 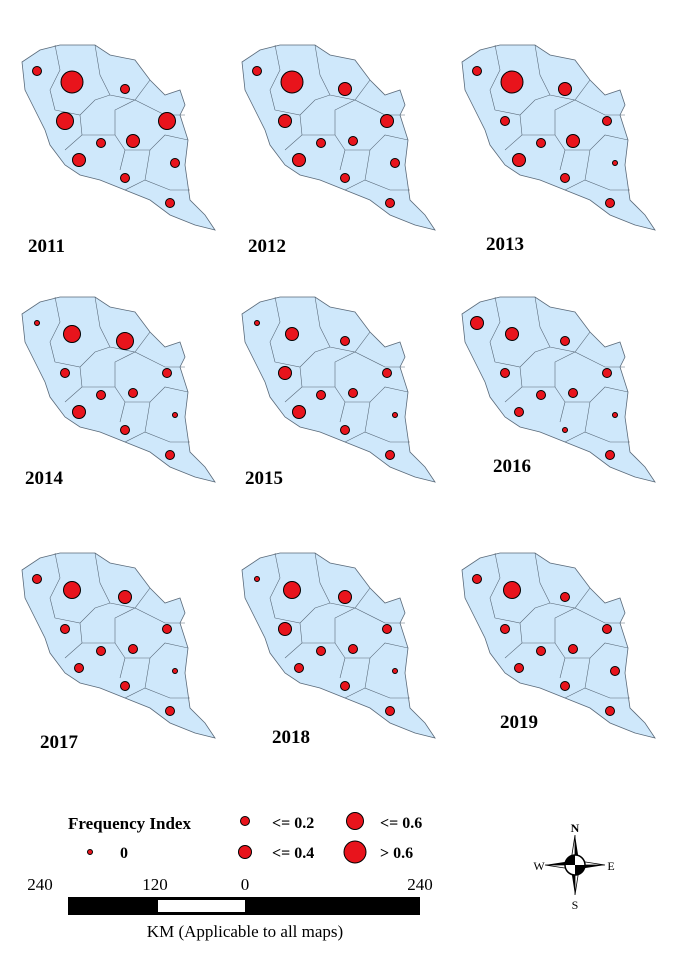 What do you see at coordinates (610, 866) in the screenshot?
I see `compass-label: E` at bounding box center [610, 866].